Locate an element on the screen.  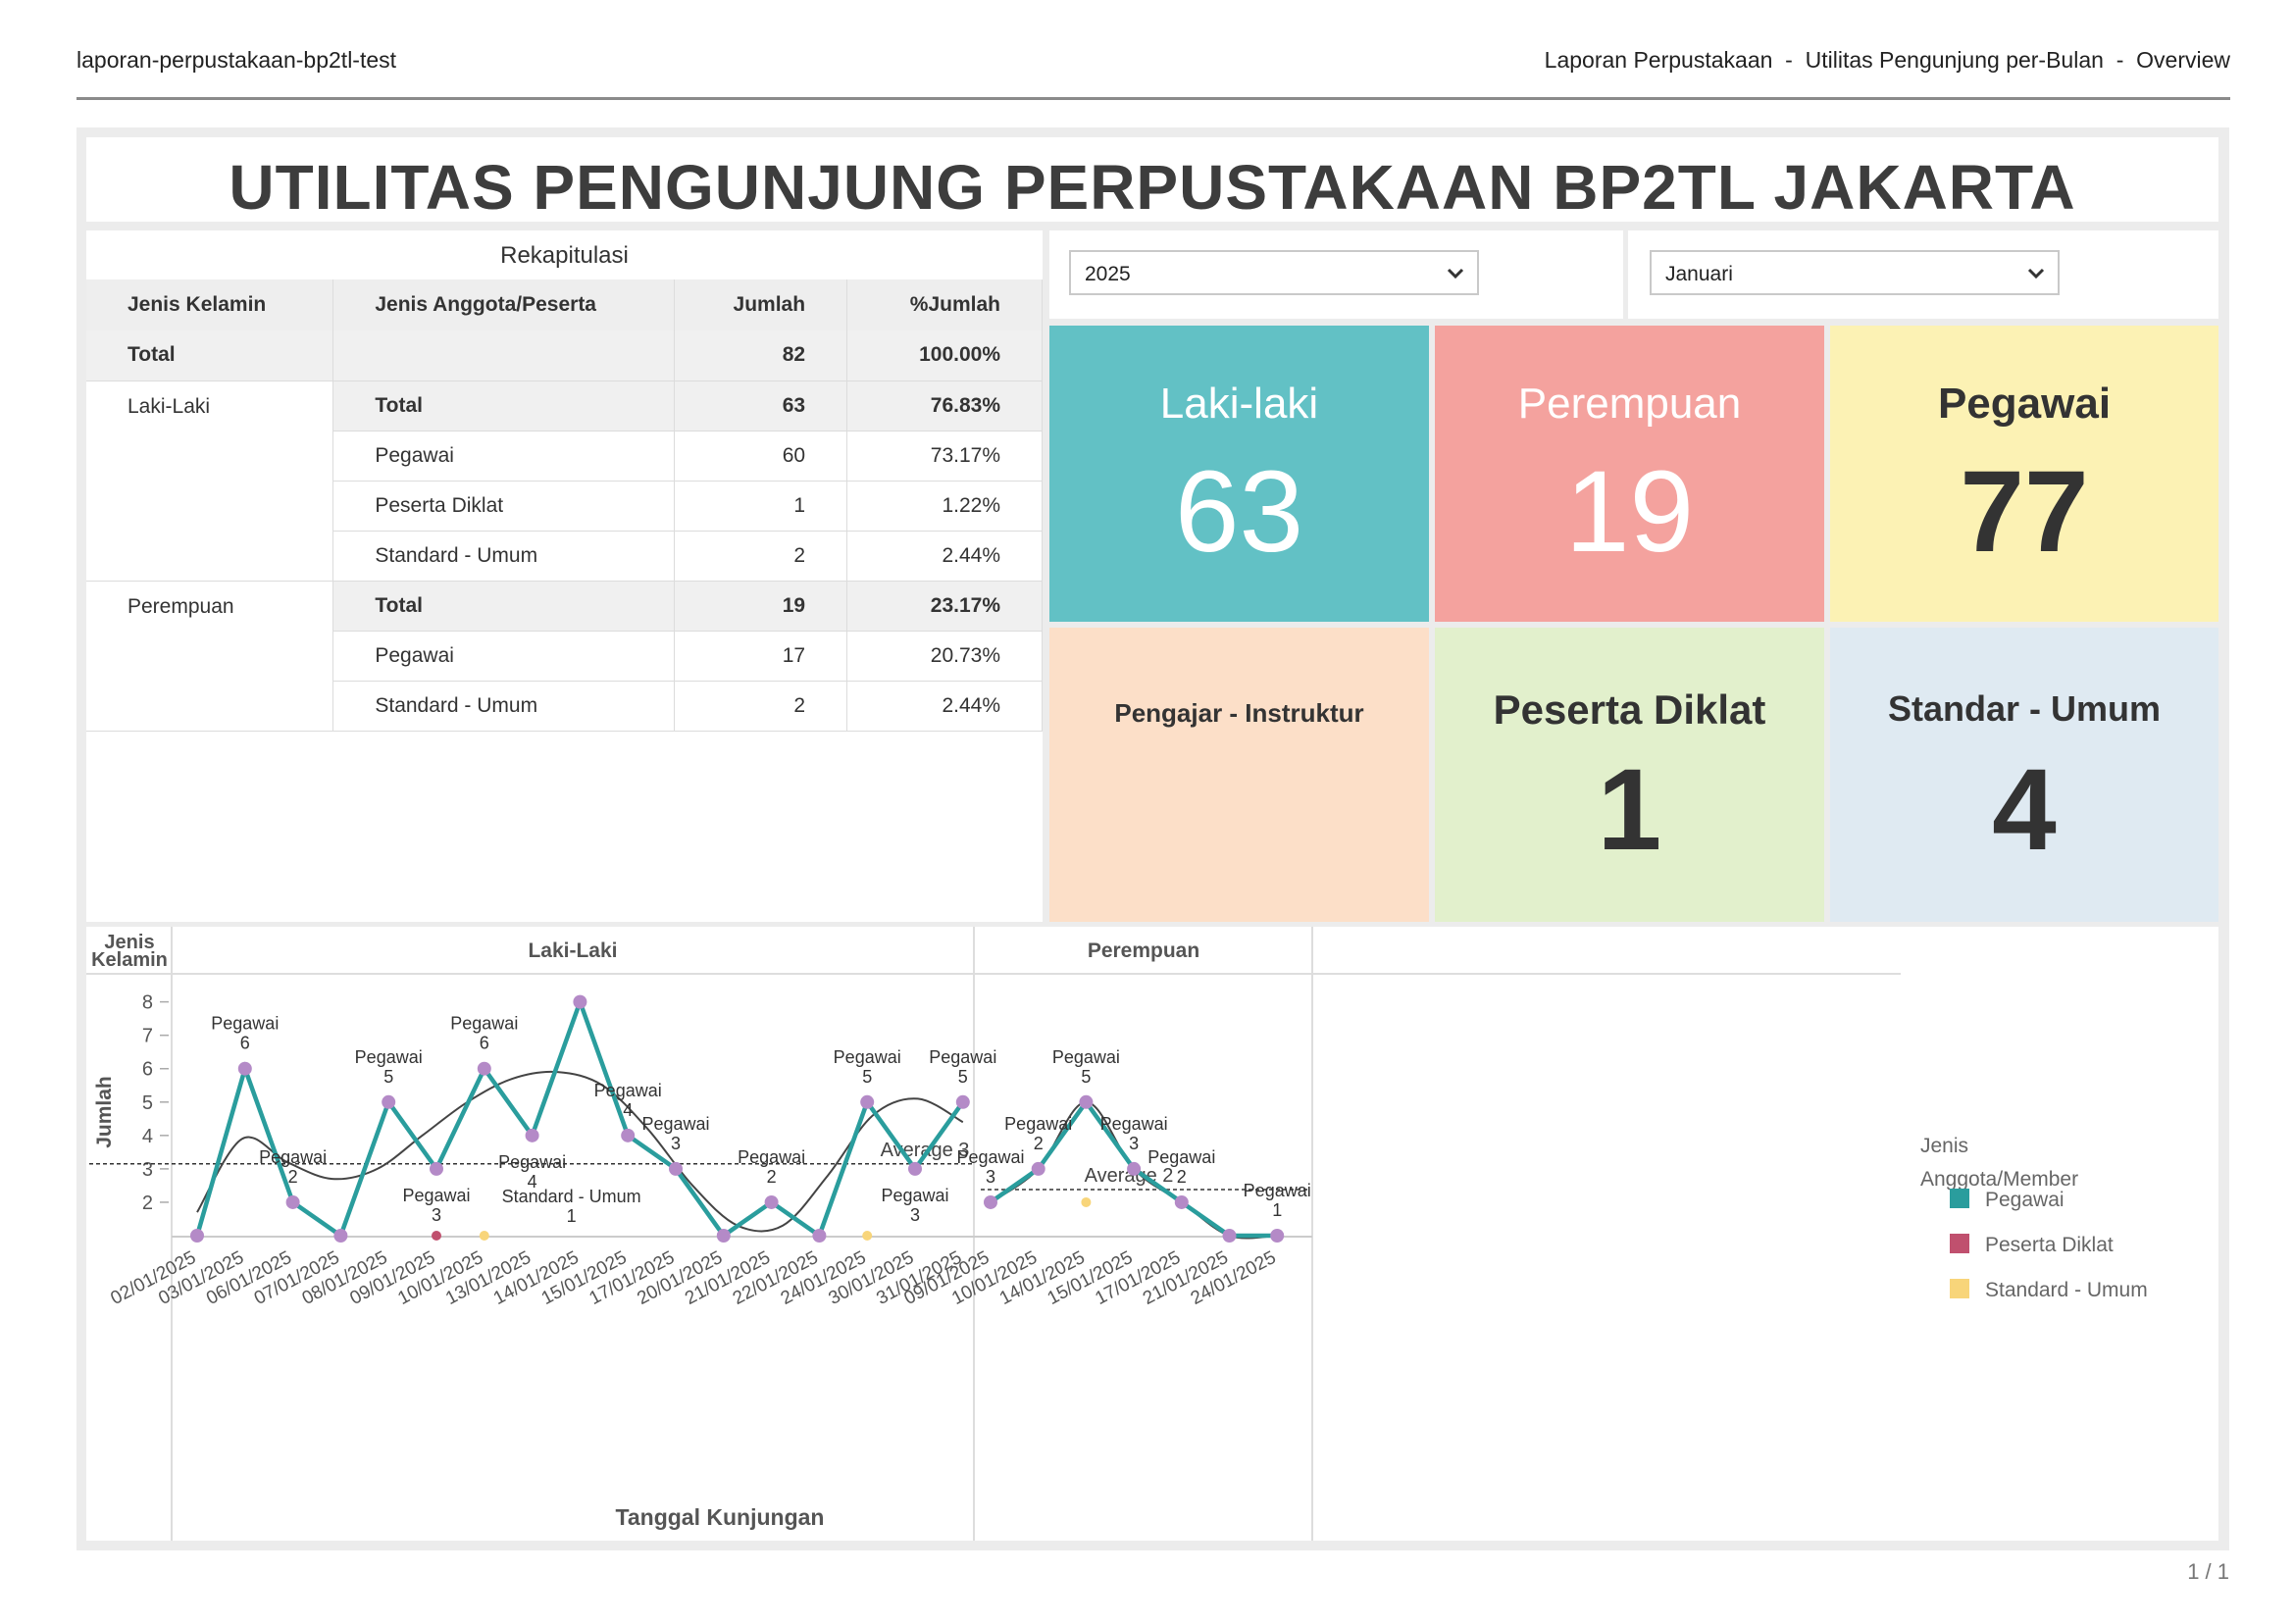
table-row: Perempuan Total 19 23.17% is located at coordinates (564, 656).